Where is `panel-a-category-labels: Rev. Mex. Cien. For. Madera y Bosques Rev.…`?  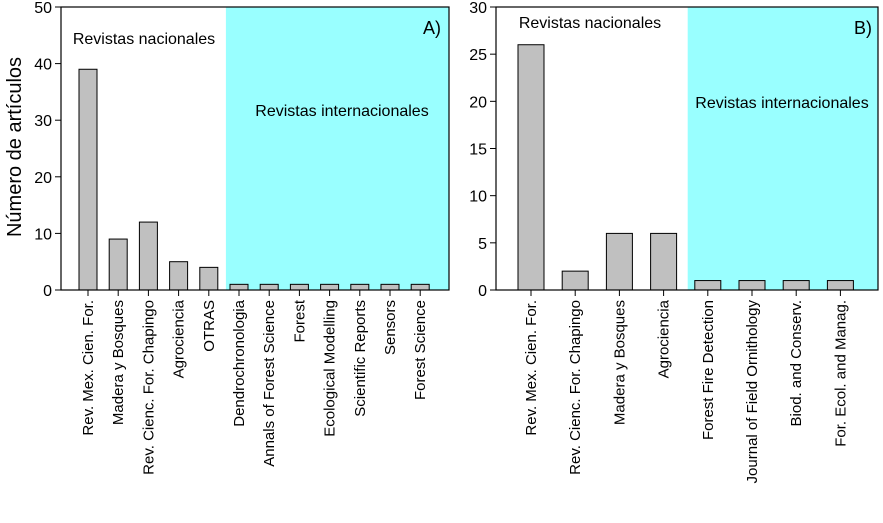 panel-a-category-labels: Rev. Mex. Cien. For. Madera y Bosques Rev.… is located at coordinates (254, 382).